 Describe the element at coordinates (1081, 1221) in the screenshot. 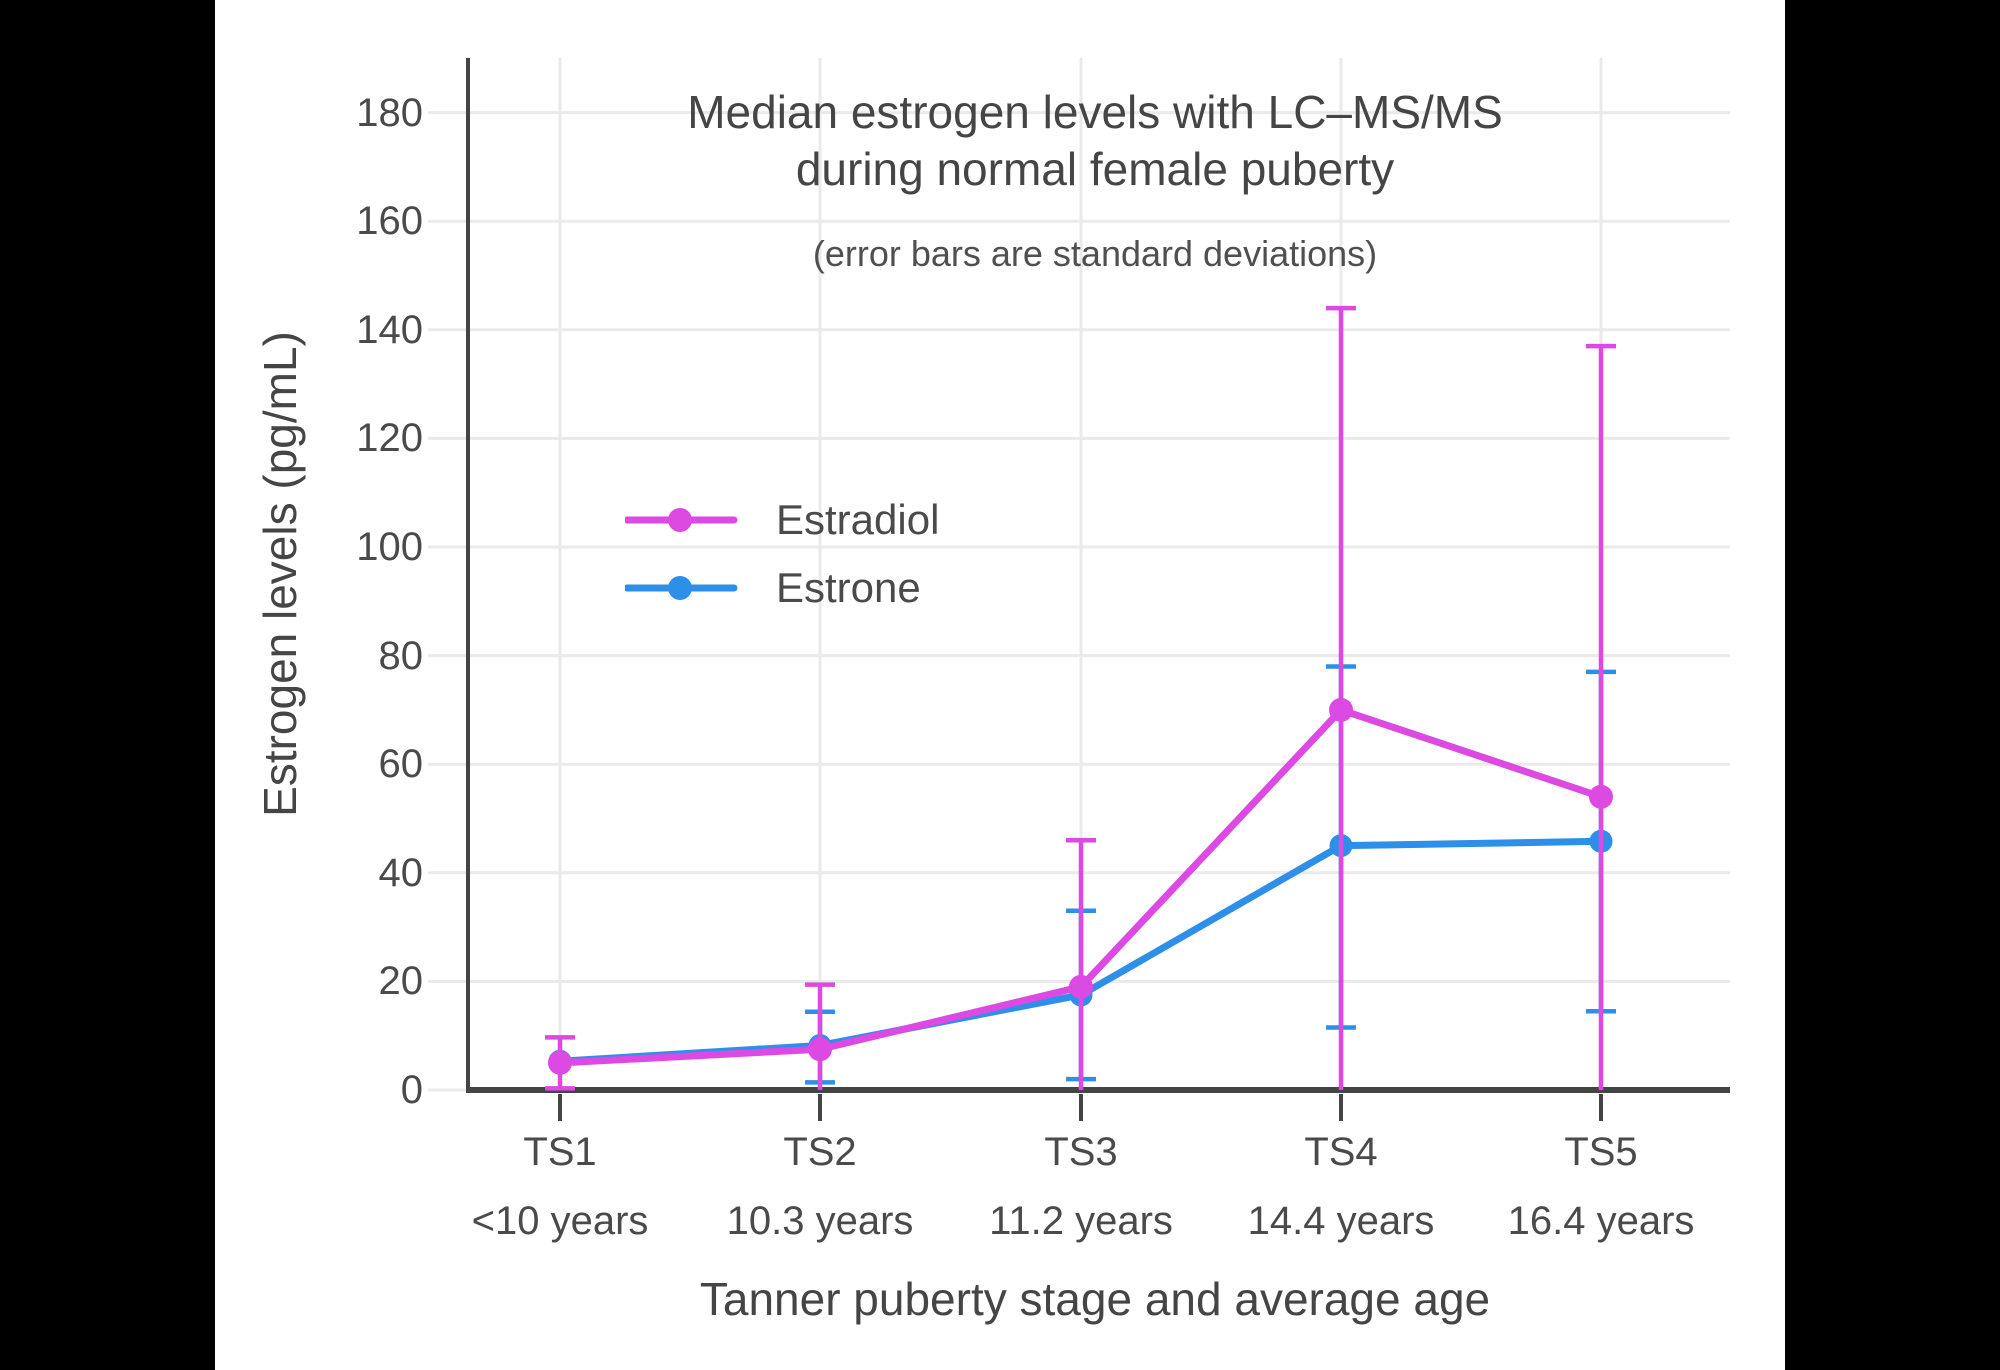

I see `x-age-label: 11.2 years` at that location.